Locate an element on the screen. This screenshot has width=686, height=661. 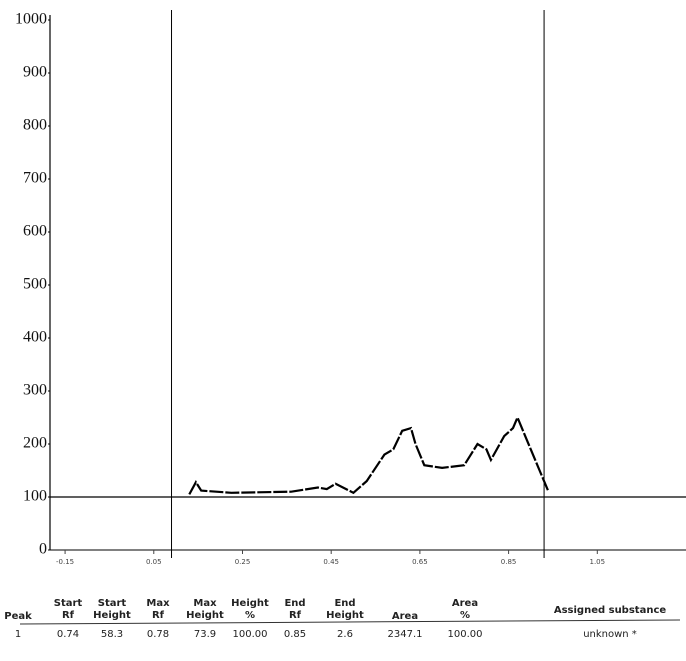
x-tick-label: 0.05 is located at coordinates (154, 562).